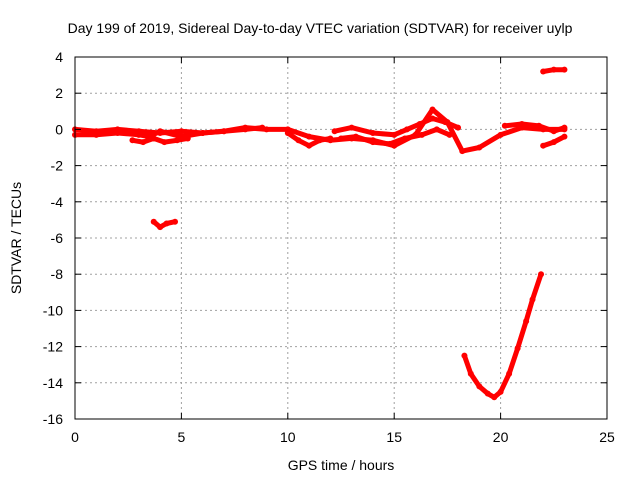 The width and height of the screenshot is (640, 485). I want to click on series-track-j, so click(164, 224).